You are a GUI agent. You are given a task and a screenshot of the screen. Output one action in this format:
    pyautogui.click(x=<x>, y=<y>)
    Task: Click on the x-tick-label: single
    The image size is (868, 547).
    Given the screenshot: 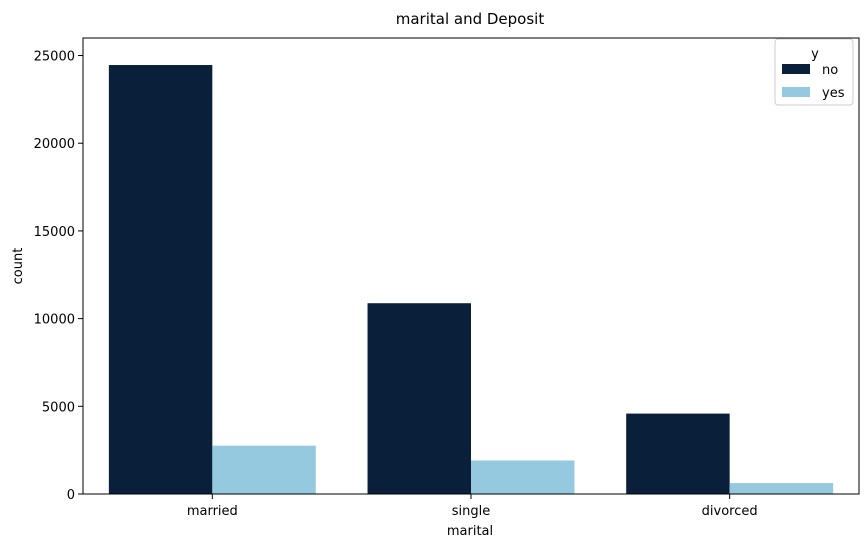 What is the action you would take?
    pyautogui.click(x=471, y=511)
    